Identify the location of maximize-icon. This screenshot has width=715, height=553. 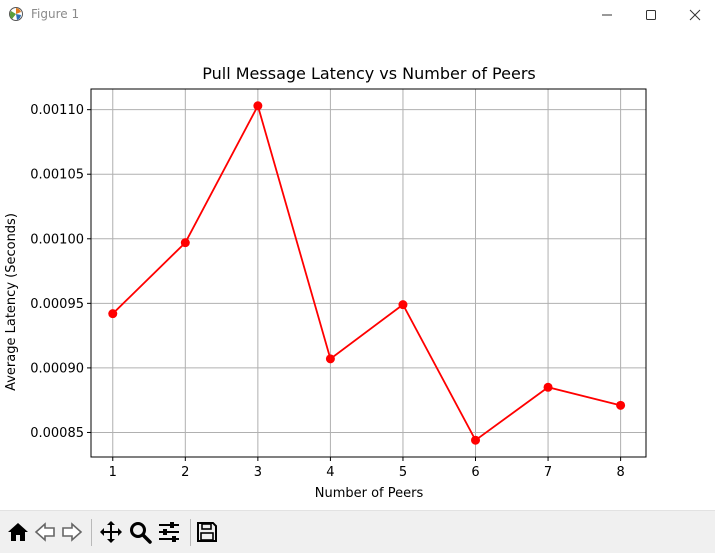
(651, 15).